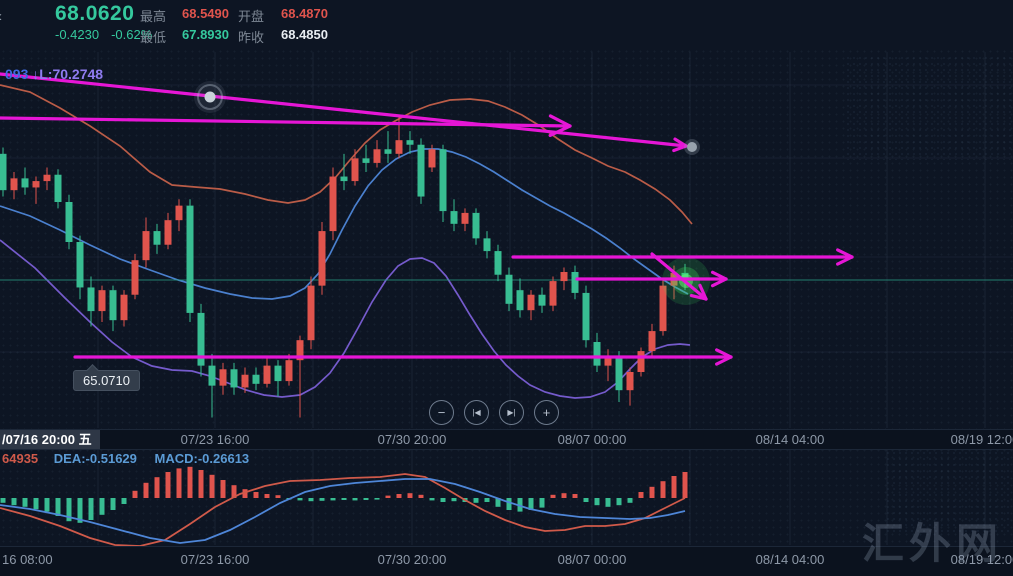 This screenshot has width=1013, height=576. What do you see at coordinates (1, 16) in the screenshot?
I see `collapse-chevron-icon: ‹` at bounding box center [1, 16].